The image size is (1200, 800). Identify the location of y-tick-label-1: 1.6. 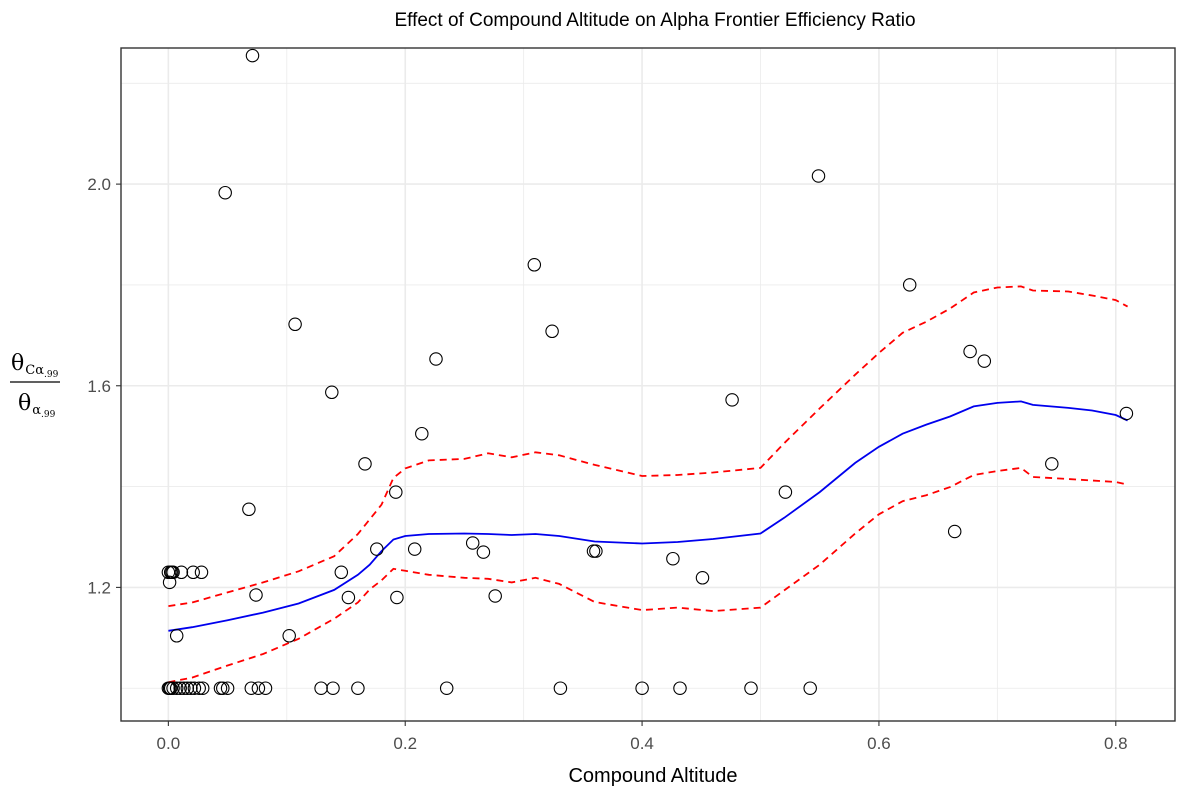
(99, 386).